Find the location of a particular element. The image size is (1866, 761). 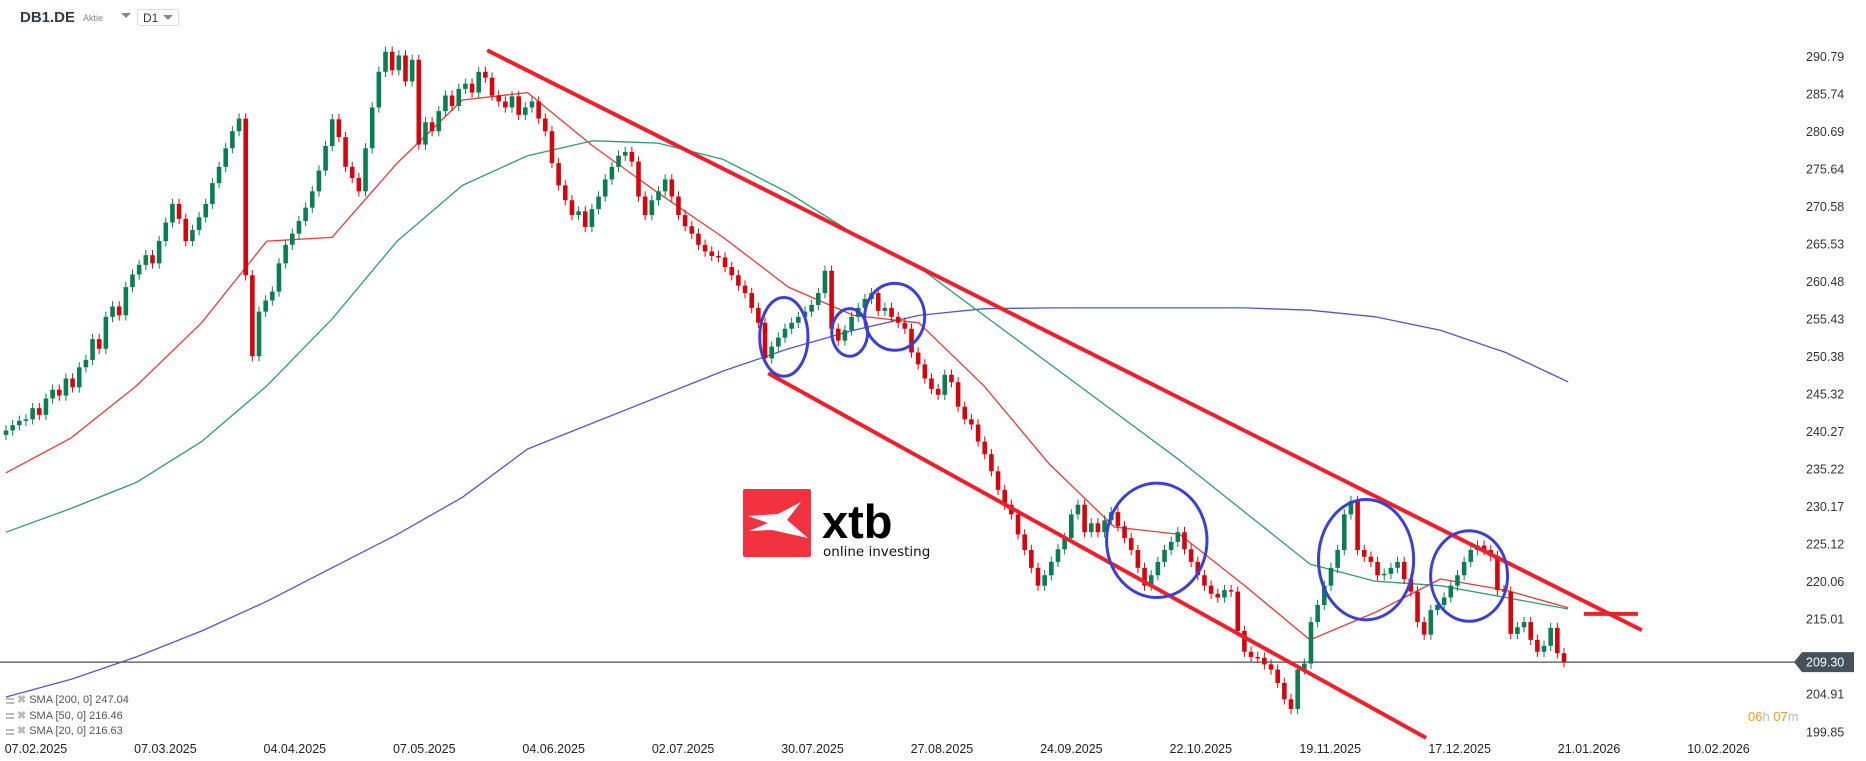

legend-item-sma20: ✖ SMA [20, 0] 216.63 is located at coordinates (67, 732).